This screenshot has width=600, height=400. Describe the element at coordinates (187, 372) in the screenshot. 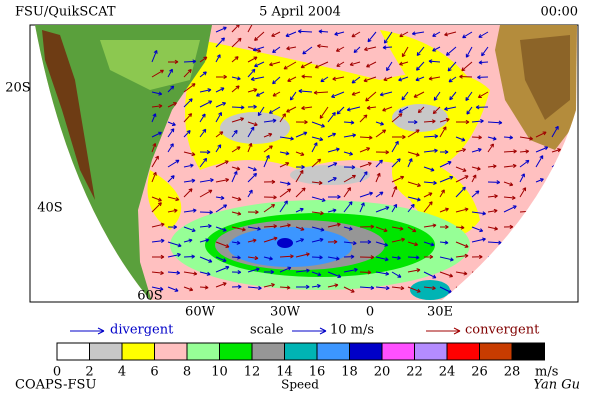

I see `colorbar-label: 8` at that location.